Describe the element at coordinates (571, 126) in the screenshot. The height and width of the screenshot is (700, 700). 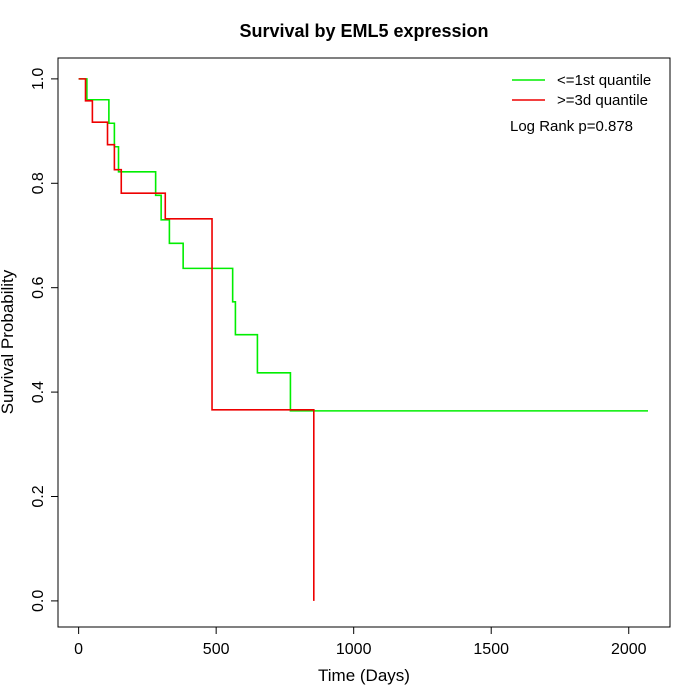
I see `log-rank-annotation: Log Rank p=0.878` at that location.